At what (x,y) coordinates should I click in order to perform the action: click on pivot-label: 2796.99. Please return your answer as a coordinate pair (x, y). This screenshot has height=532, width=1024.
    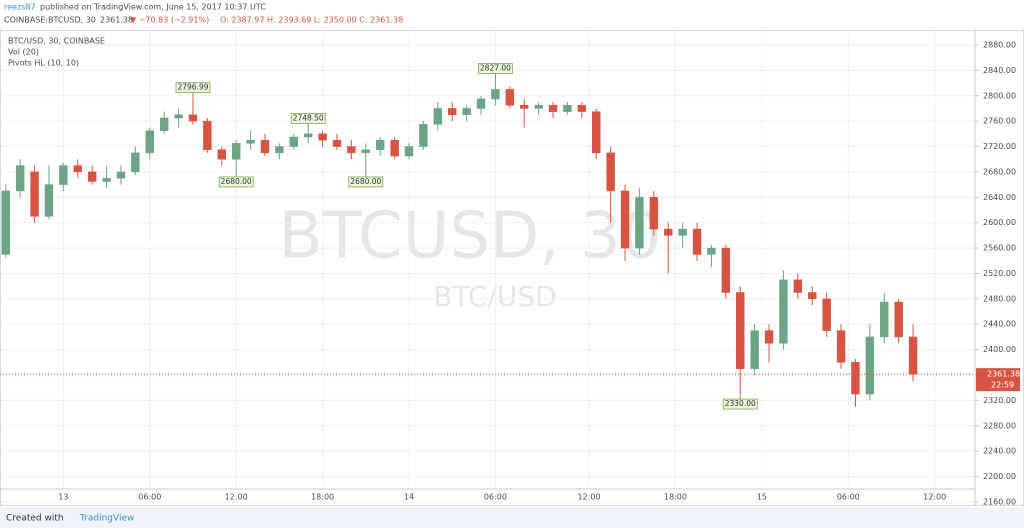
    Looking at the image, I should click on (192, 87).